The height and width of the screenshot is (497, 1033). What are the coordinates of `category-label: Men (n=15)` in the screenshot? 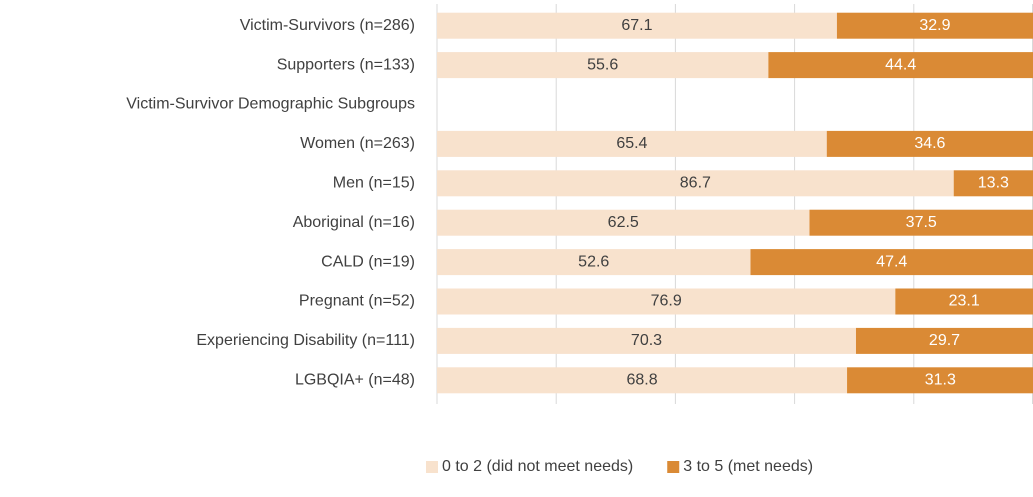 It's located at (374, 183).